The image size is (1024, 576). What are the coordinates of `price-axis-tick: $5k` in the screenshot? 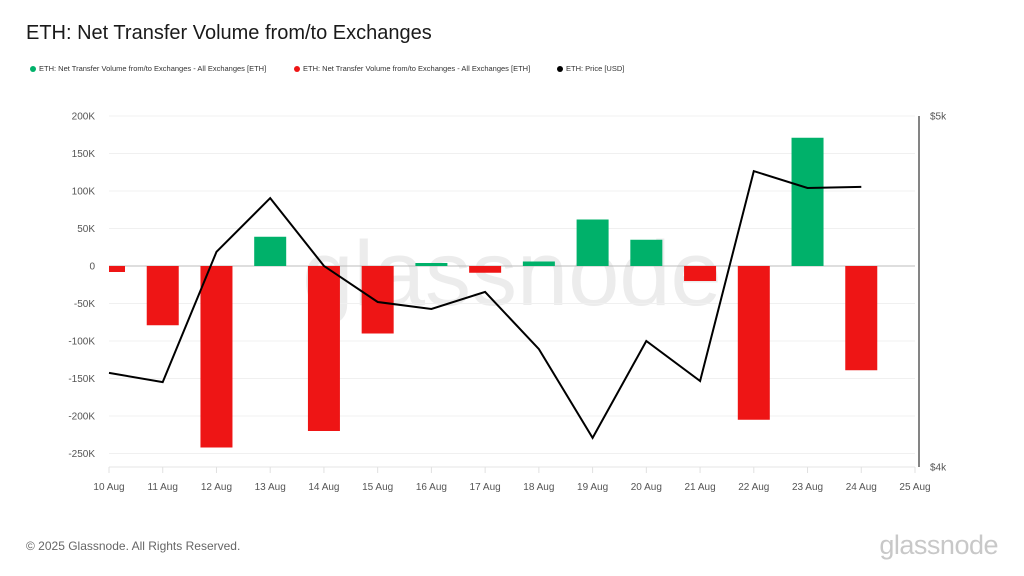 It's located at (938, 117).